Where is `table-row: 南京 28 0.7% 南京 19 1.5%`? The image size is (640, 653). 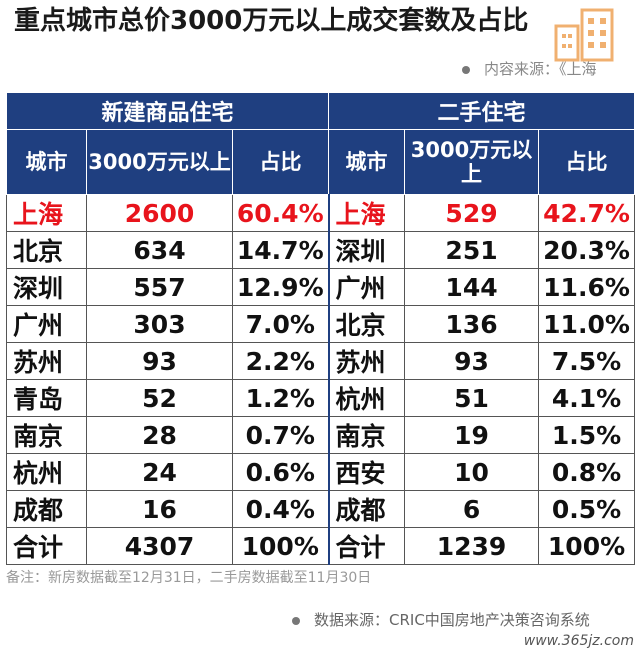
table-row: 南京 28 0.7% 南京 19 1.5% is located at coordinates (321, 435).